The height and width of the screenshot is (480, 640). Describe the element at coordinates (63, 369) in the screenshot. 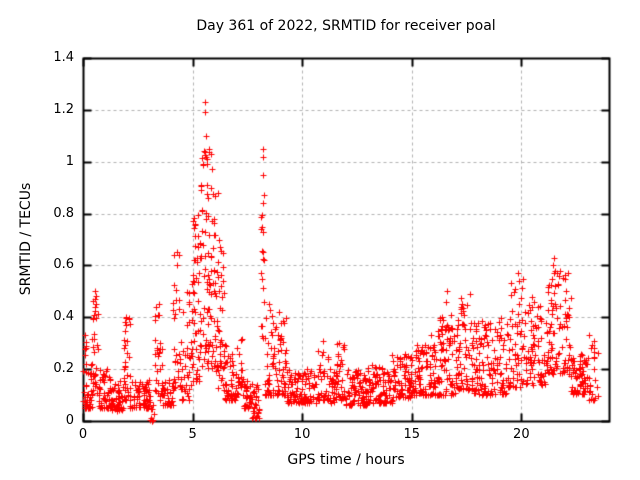

I see `y-tick-label: 0.2` at that location.